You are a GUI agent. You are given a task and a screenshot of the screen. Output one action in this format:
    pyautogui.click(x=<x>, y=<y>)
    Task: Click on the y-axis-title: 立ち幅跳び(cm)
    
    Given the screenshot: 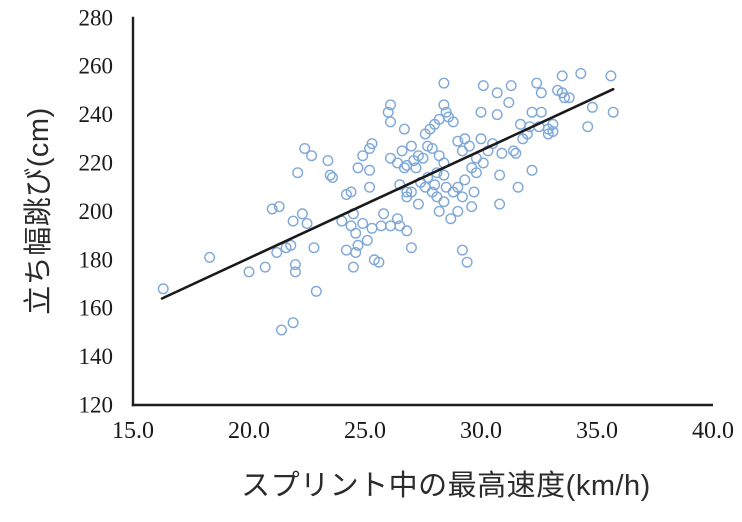 What is the action you would take?
    pyautogui.click(x=39, y=211)
    